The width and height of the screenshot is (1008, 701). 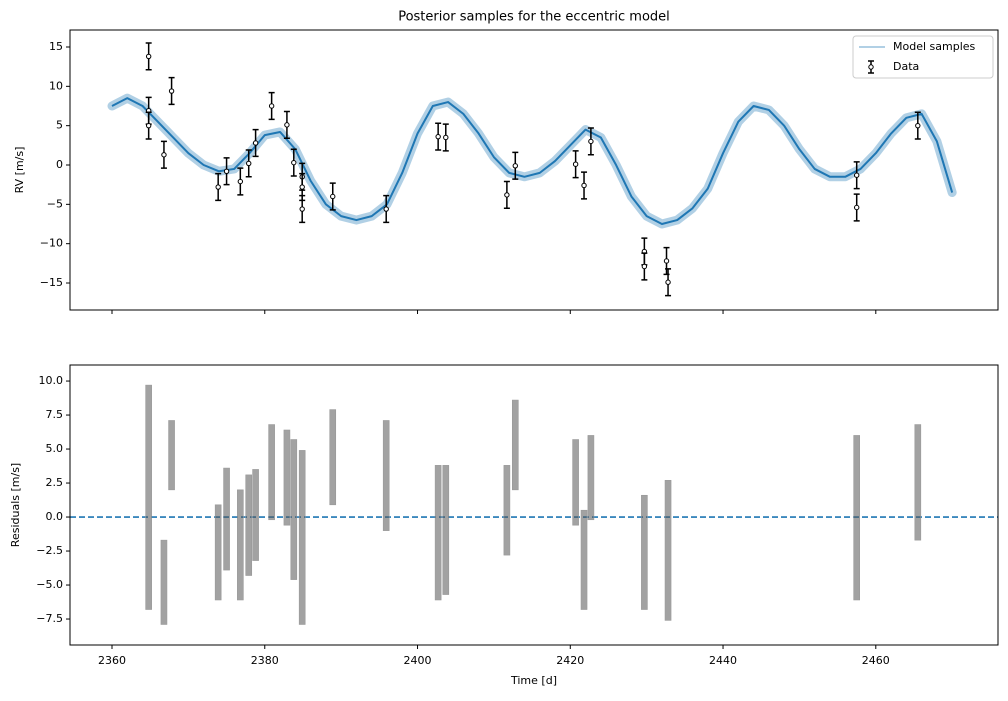 I want to click on x-tick-label: 2440, so click(x=723, y=660).